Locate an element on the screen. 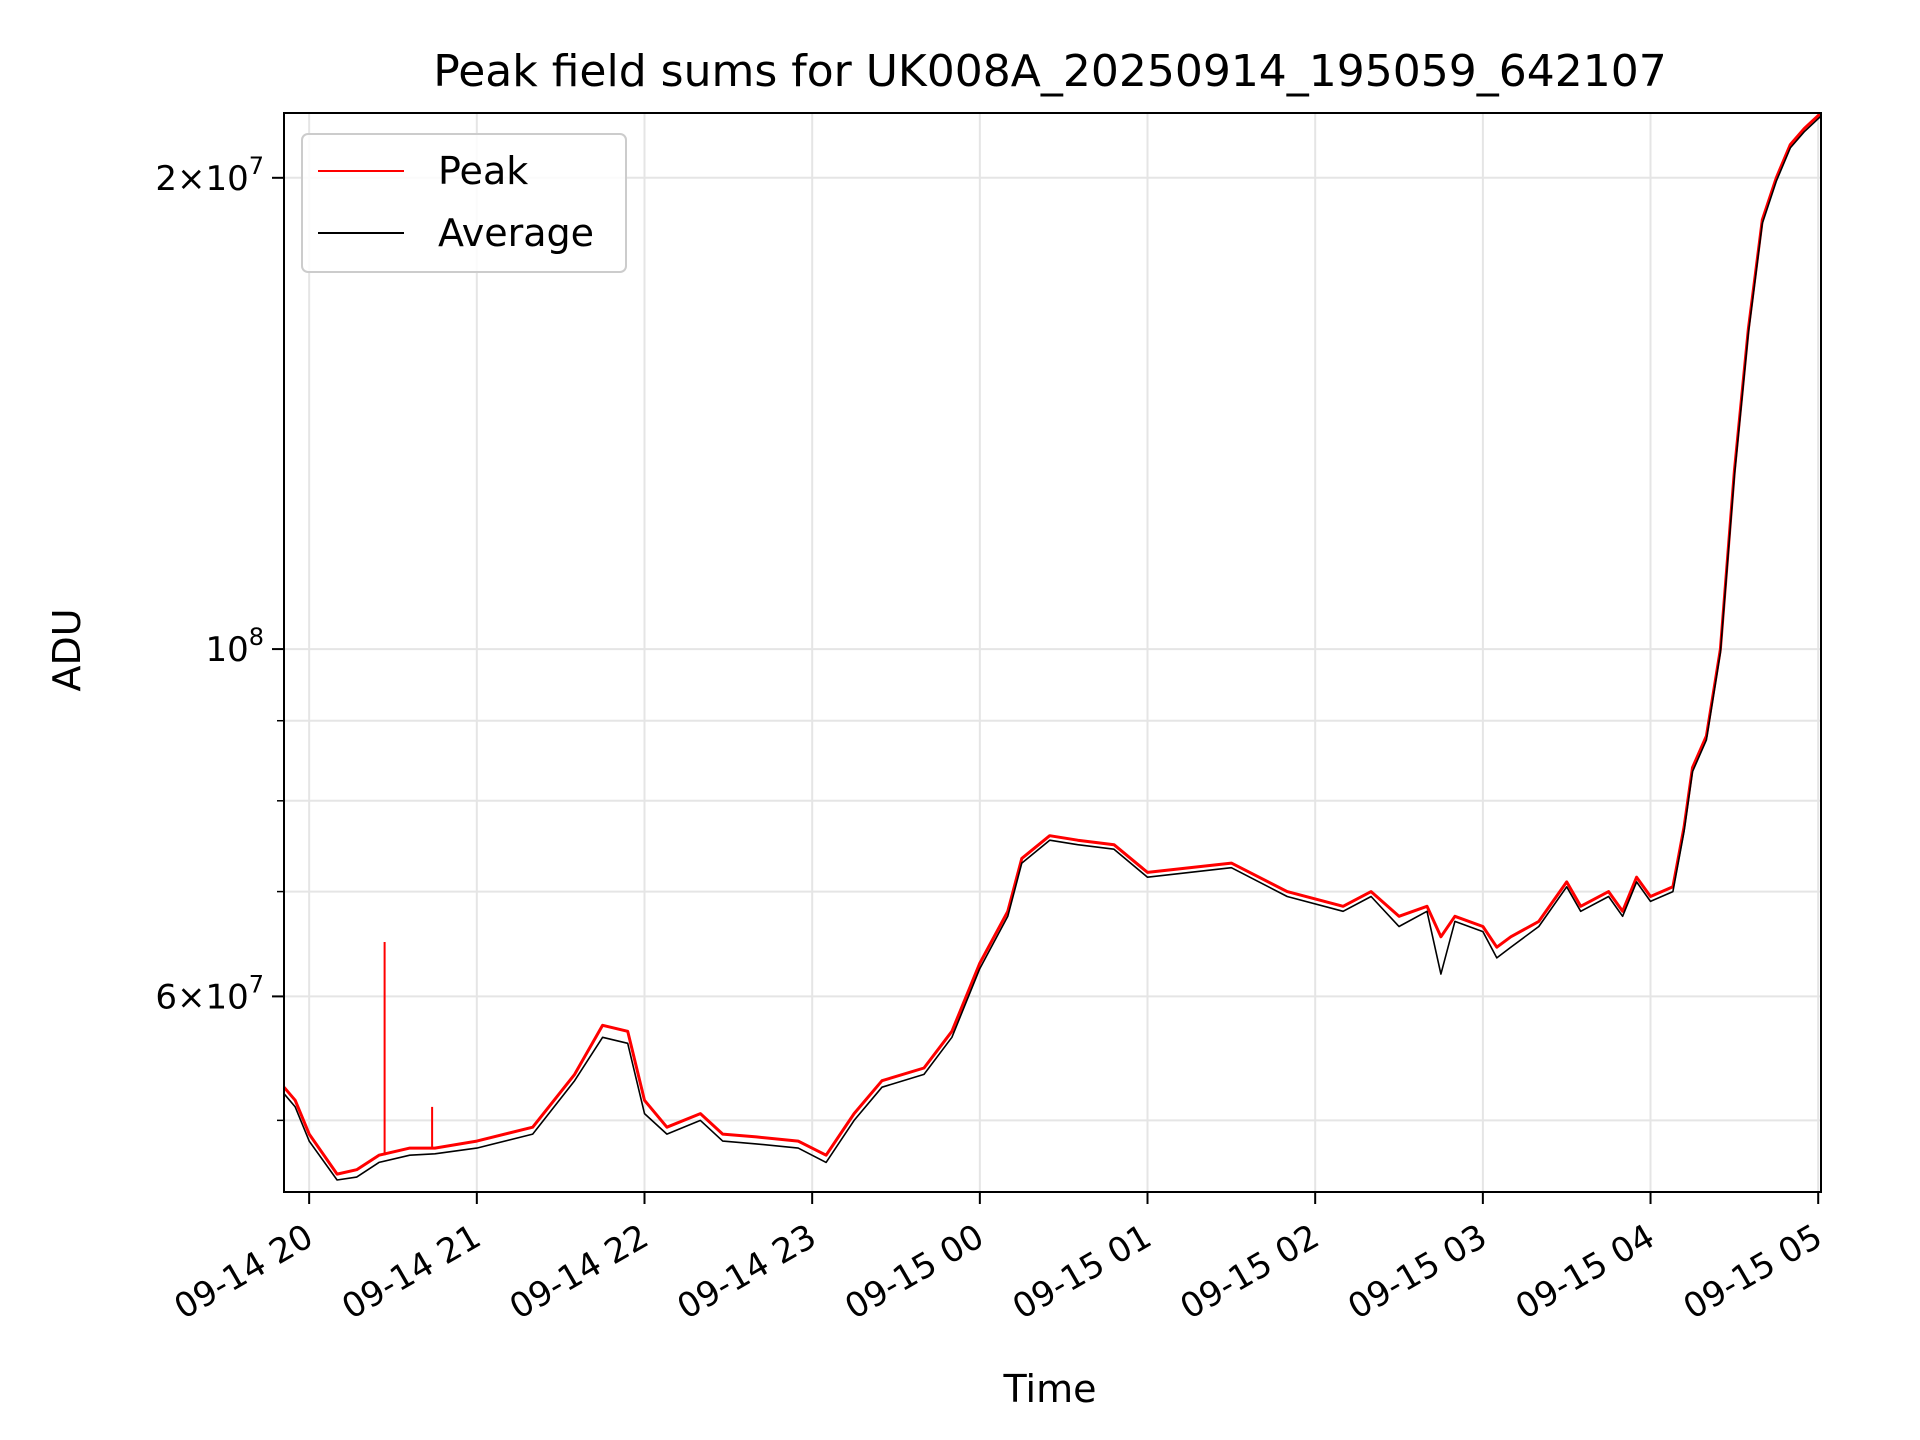 The width and height of the screenshot is (1920, 1440). x-axis-label: Time is located at coordinates (1050, 1389).